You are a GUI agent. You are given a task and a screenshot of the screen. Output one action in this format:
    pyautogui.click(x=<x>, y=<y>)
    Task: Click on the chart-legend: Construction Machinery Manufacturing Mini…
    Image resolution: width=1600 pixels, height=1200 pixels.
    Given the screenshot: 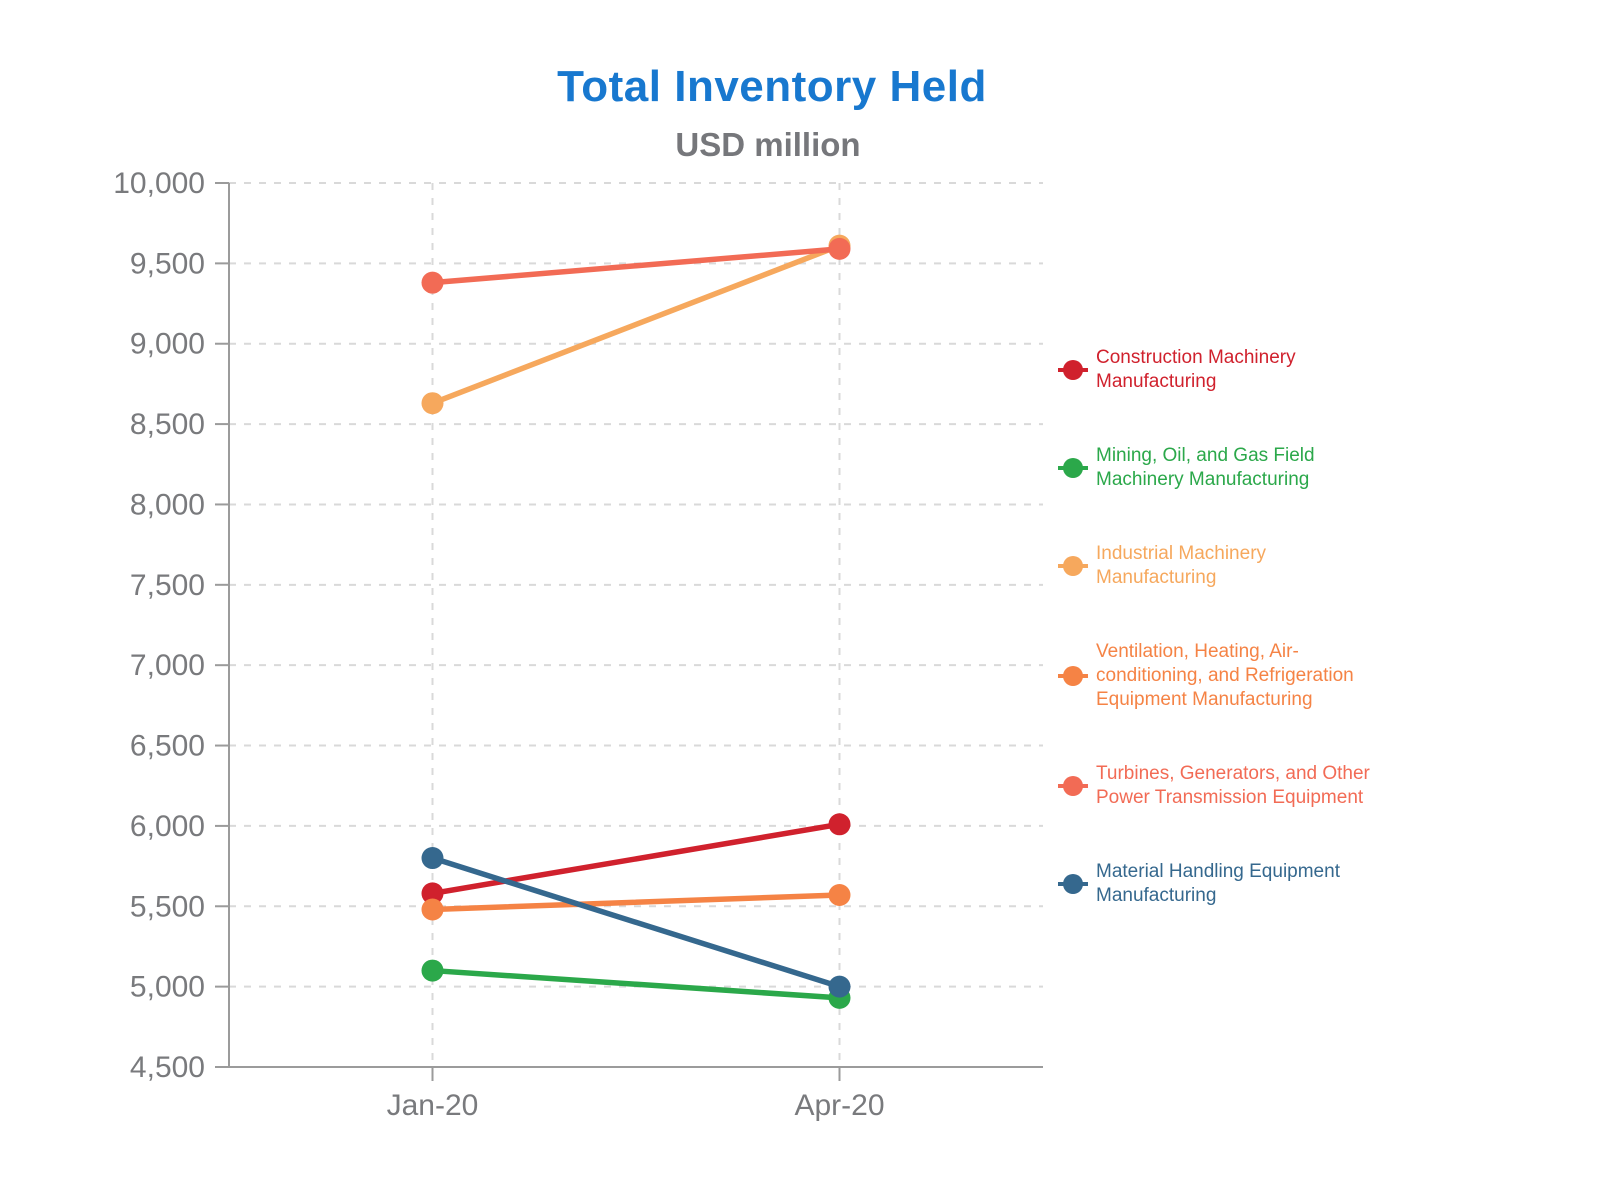 What is the action you would take?
    pyautogui.click(x=1223, y=627)
    